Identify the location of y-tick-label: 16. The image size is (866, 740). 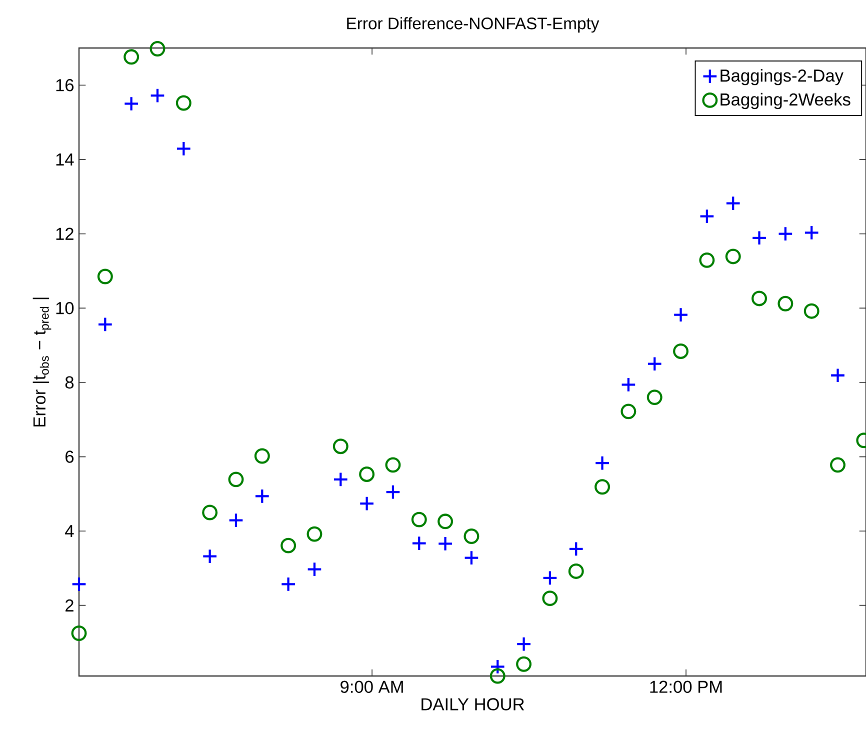
(65, 85).